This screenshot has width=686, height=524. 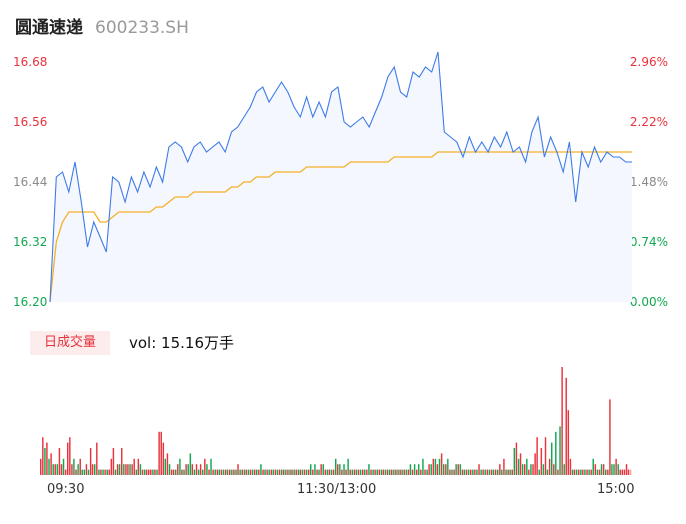 I want to click on x-tick-label: 09:30, so click(x=66, y=489).